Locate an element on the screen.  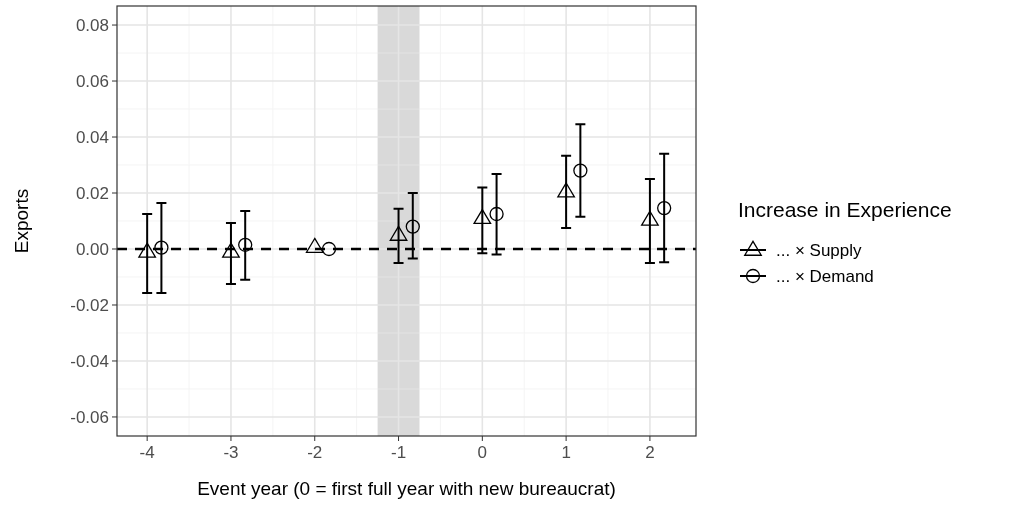
y-axis-title: Exports is located at coordinates (21, 221).